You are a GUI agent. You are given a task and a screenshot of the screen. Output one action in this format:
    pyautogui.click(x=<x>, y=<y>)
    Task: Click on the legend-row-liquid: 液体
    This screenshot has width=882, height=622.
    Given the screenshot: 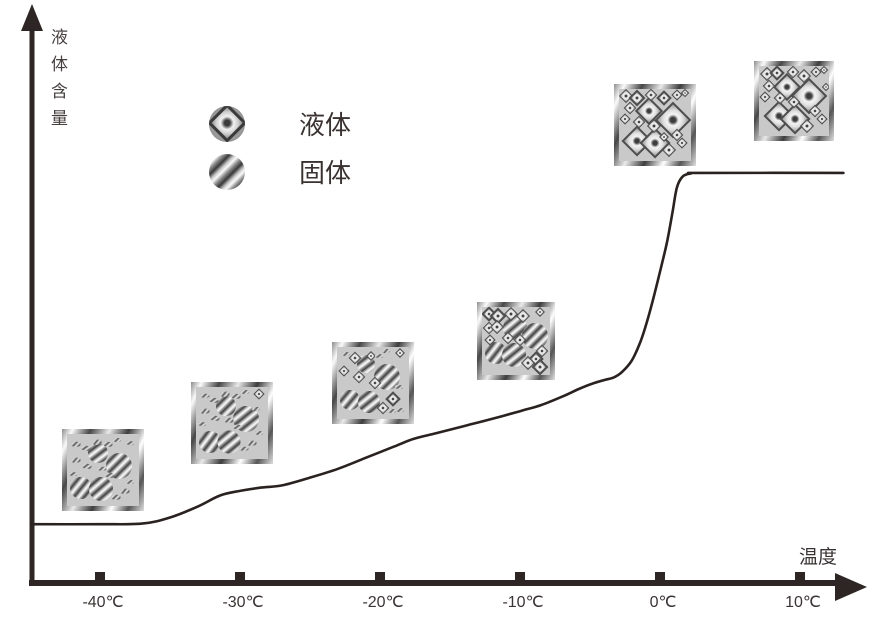 What is the action you would take?
    pyautogui.click(x=280, y=123)
    